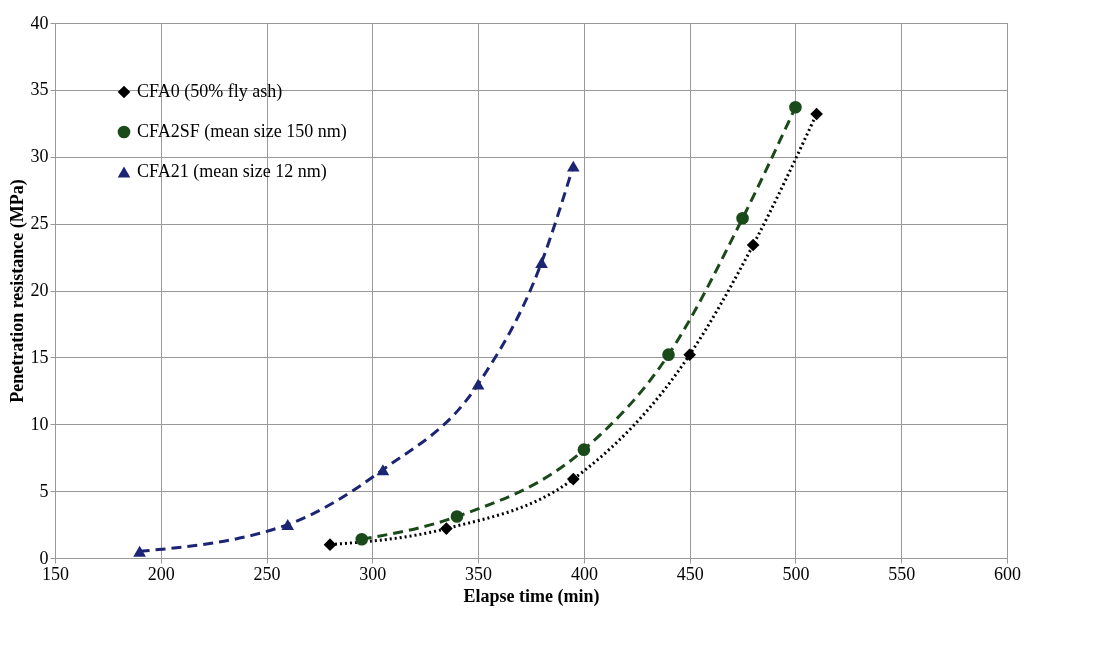 This screenshot has height=649, width=1108. Describe the element at coordinates (17, 291) in the screenshot. I see `y-axis-title: Penetration resistance (MPa)` at that location.